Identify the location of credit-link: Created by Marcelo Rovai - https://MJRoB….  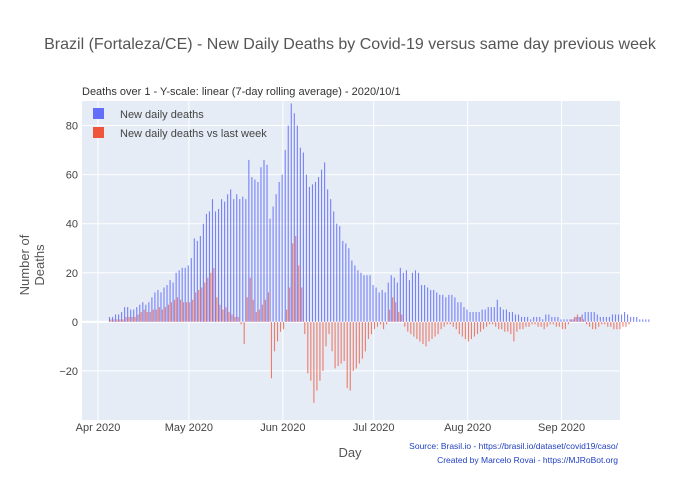
(527, 460).